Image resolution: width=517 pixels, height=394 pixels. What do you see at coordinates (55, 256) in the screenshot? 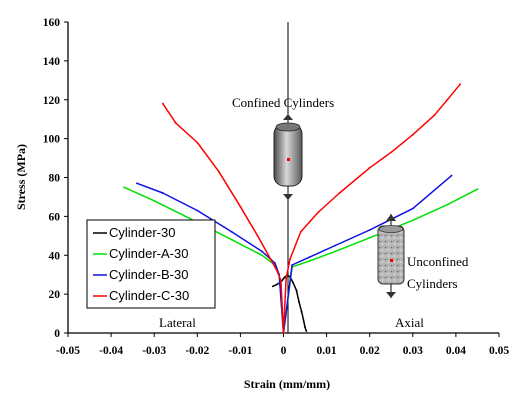
I see `y-tick-label: 40` at bounding box center [55, 256].